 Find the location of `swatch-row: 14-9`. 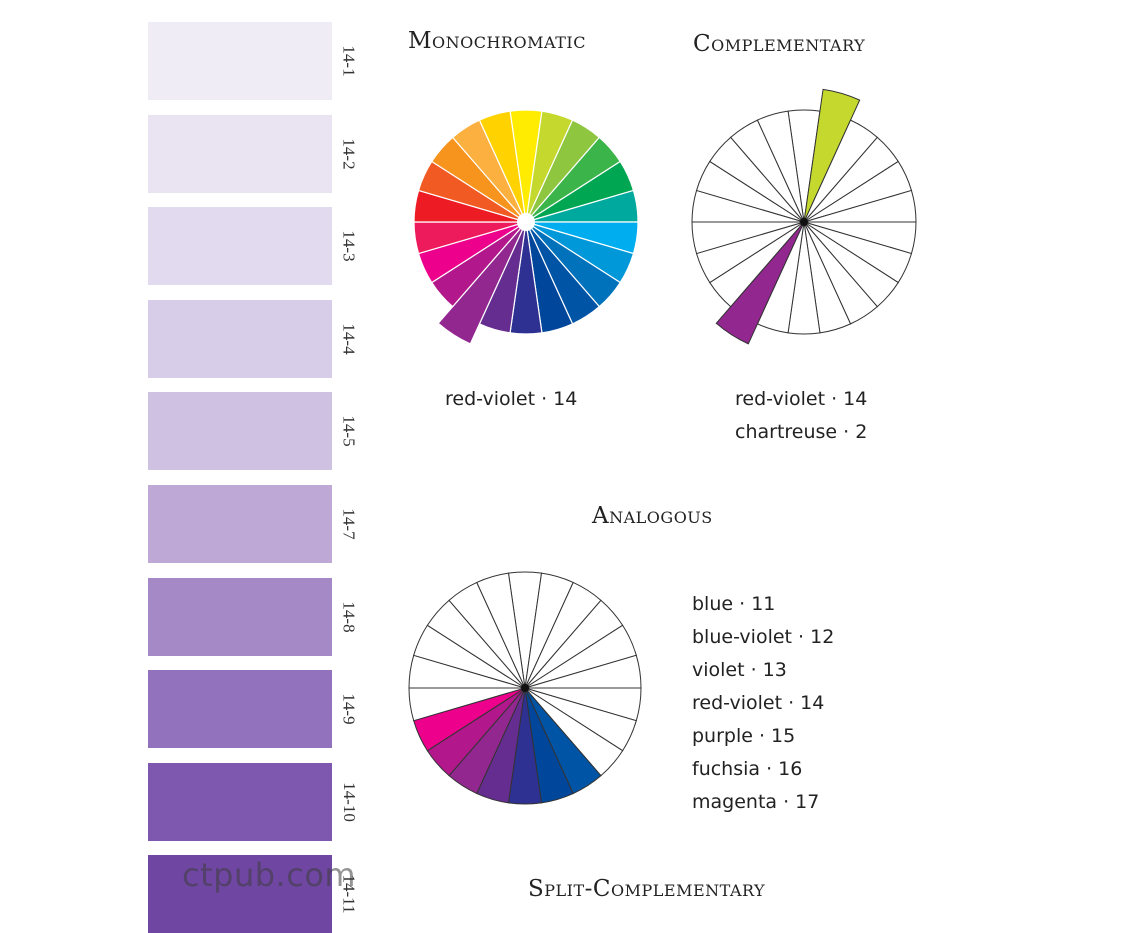

swatch-row: 14-9 is located at coordinates (268, 709).